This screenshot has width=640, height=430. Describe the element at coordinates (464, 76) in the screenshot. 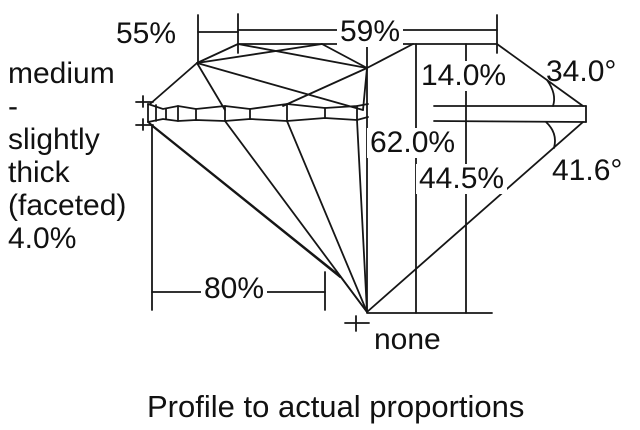

I see `crown-height-label: 14.0%` at that location.